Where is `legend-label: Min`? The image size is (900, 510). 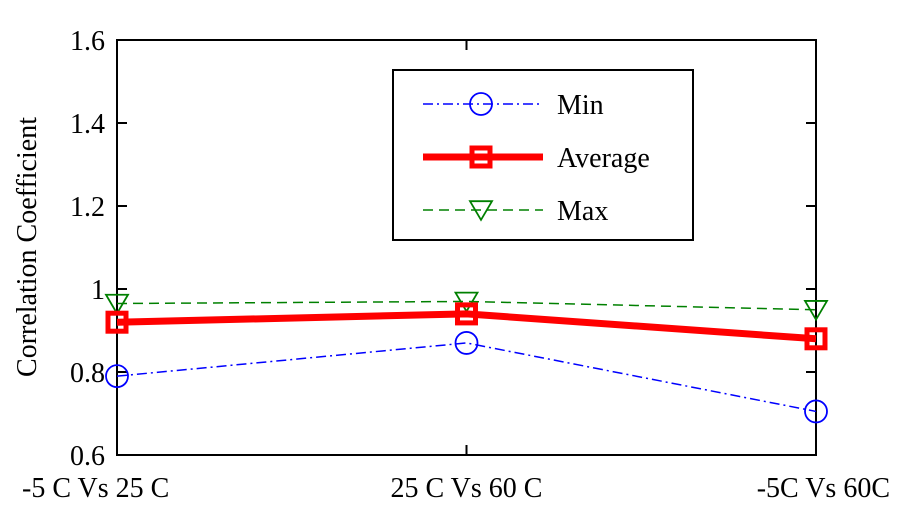 legend-label: Min is located at coordinates (580, 105).